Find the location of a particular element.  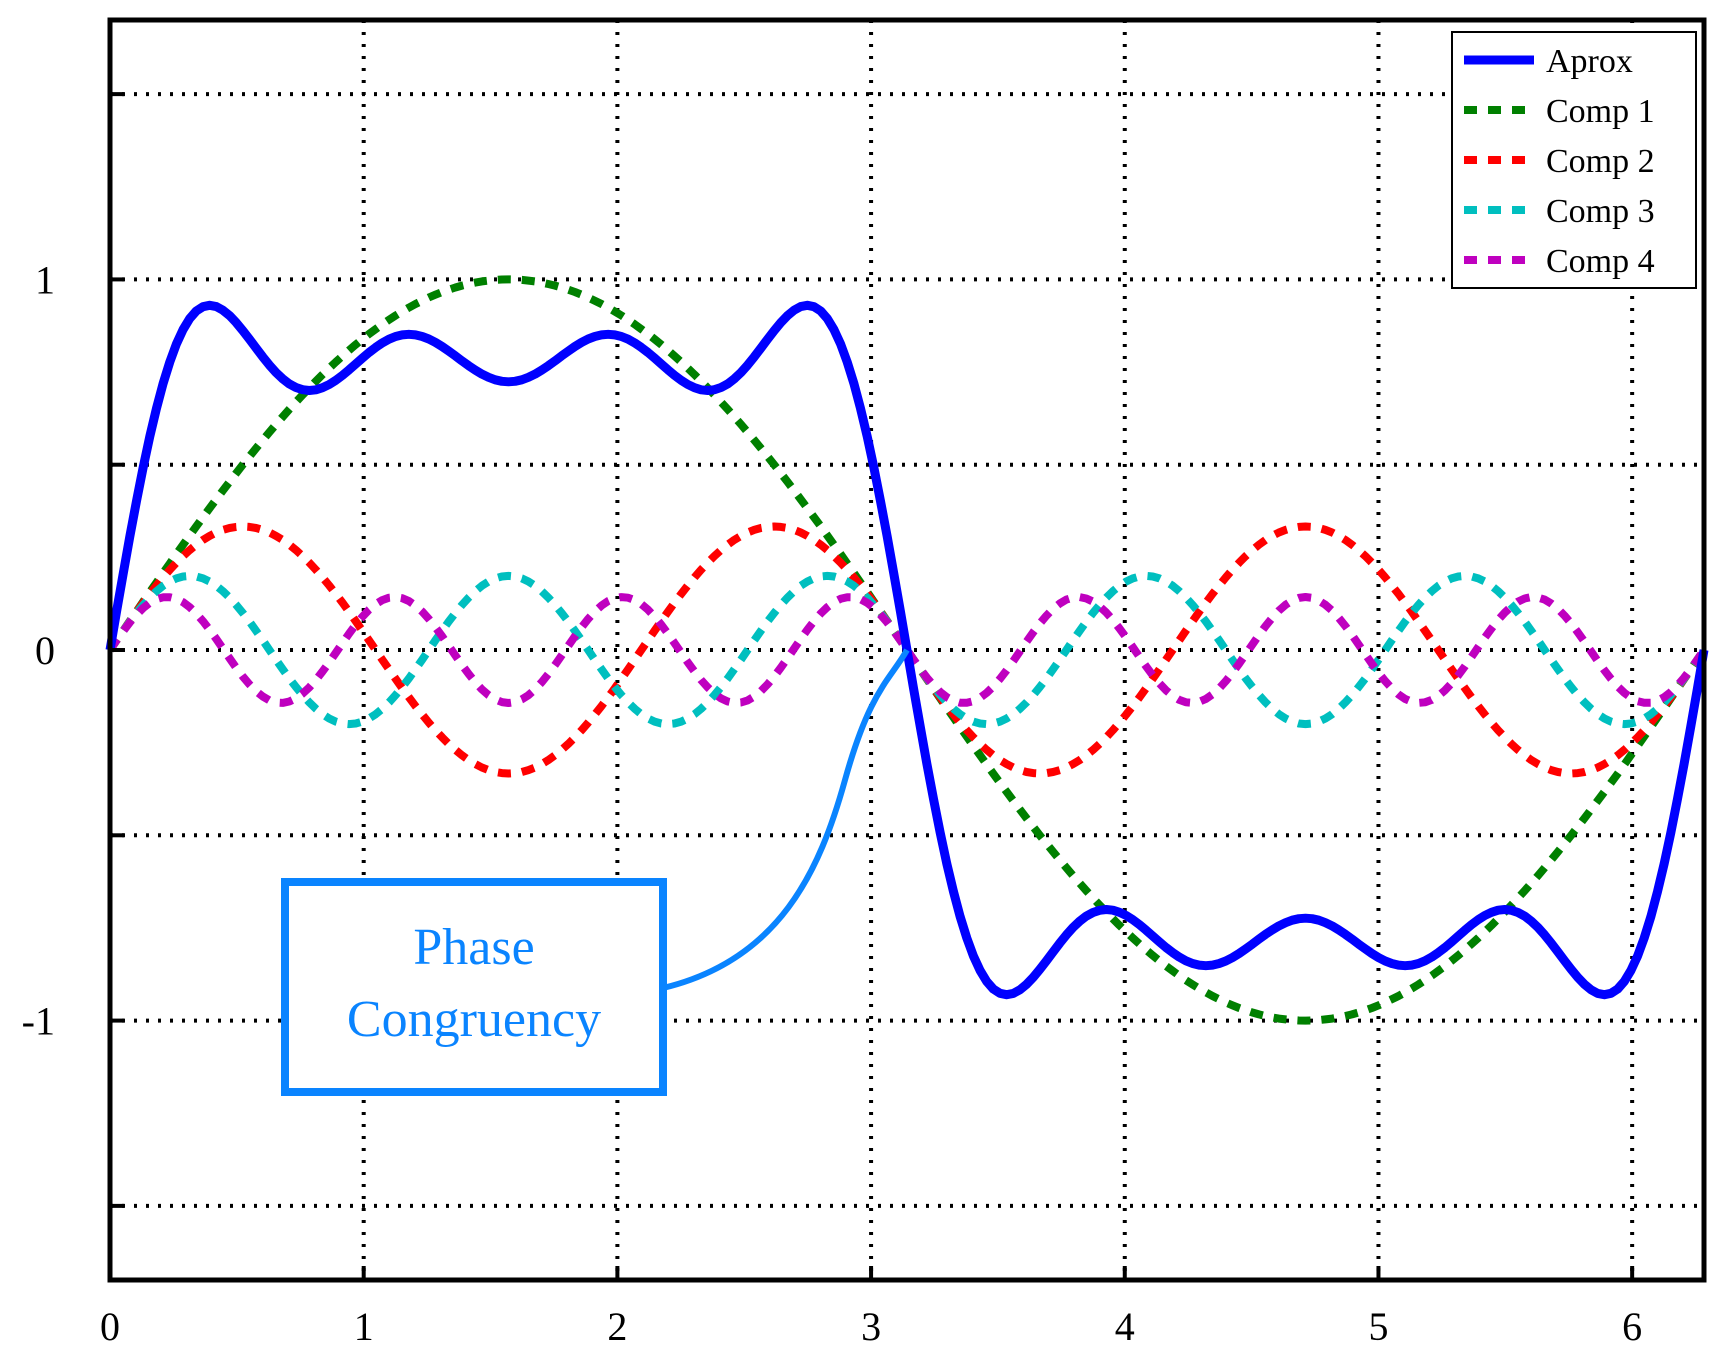

annotation: Phase Congruency is located at coordinates (595, 872).